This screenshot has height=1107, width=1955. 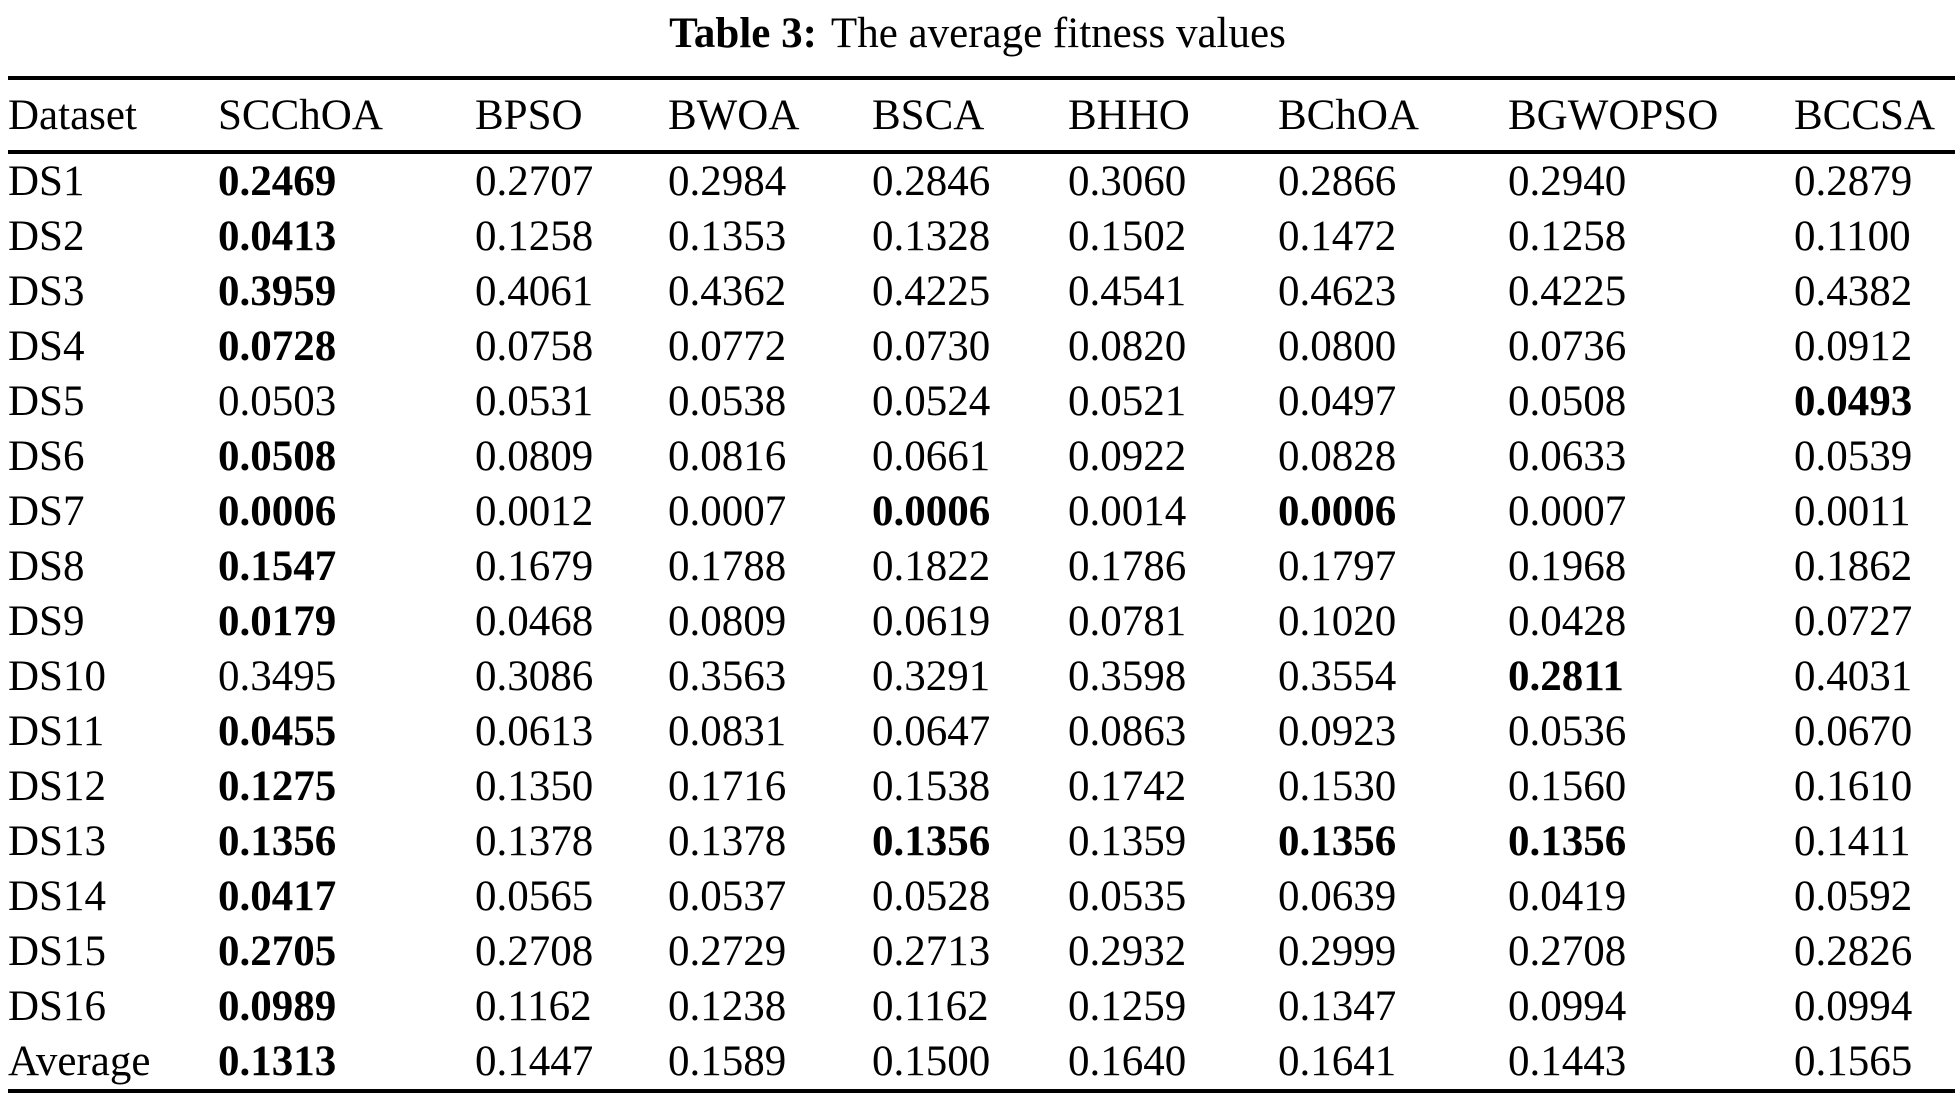 I want to click on fitness-value: 0.0820, so click(x=1127, y=346).